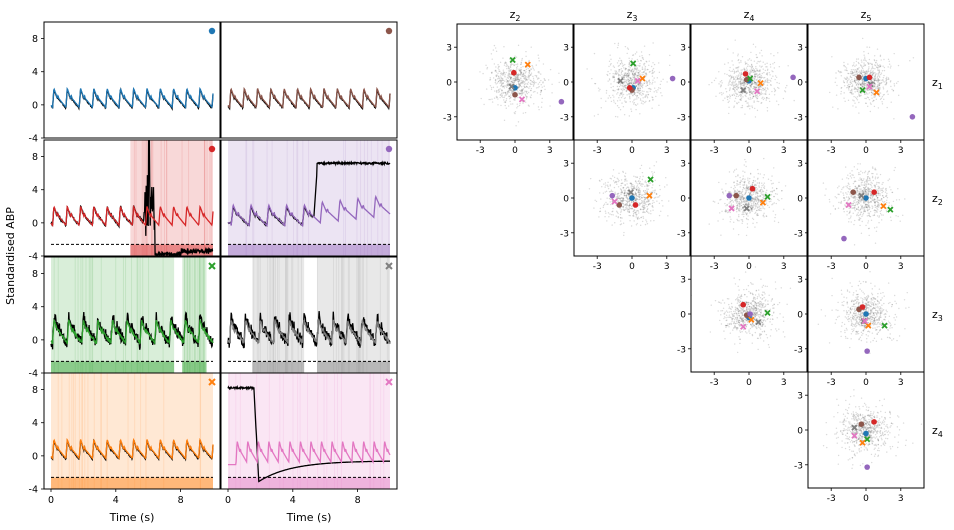 This screenshot has height=530, width=954. I want to click on cluster-marker, so click(212, 382).